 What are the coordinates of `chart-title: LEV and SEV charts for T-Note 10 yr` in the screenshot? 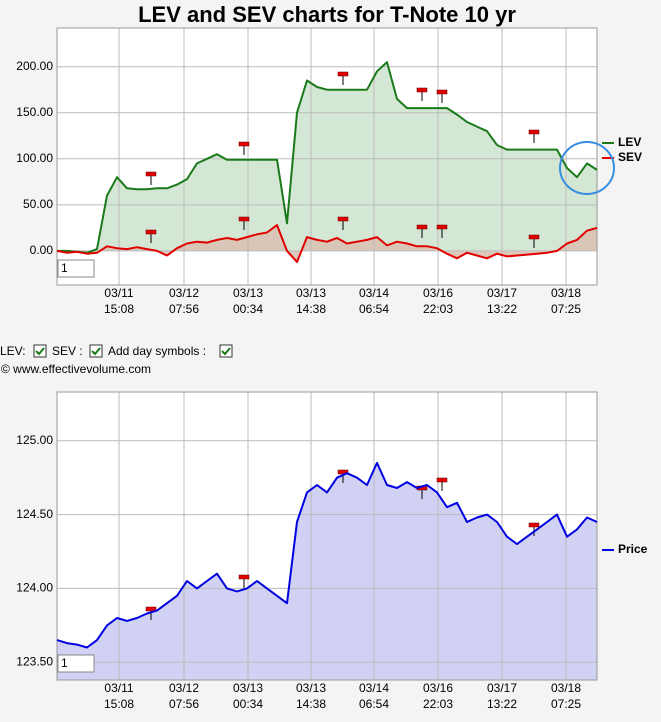 It's located at (327, 14).